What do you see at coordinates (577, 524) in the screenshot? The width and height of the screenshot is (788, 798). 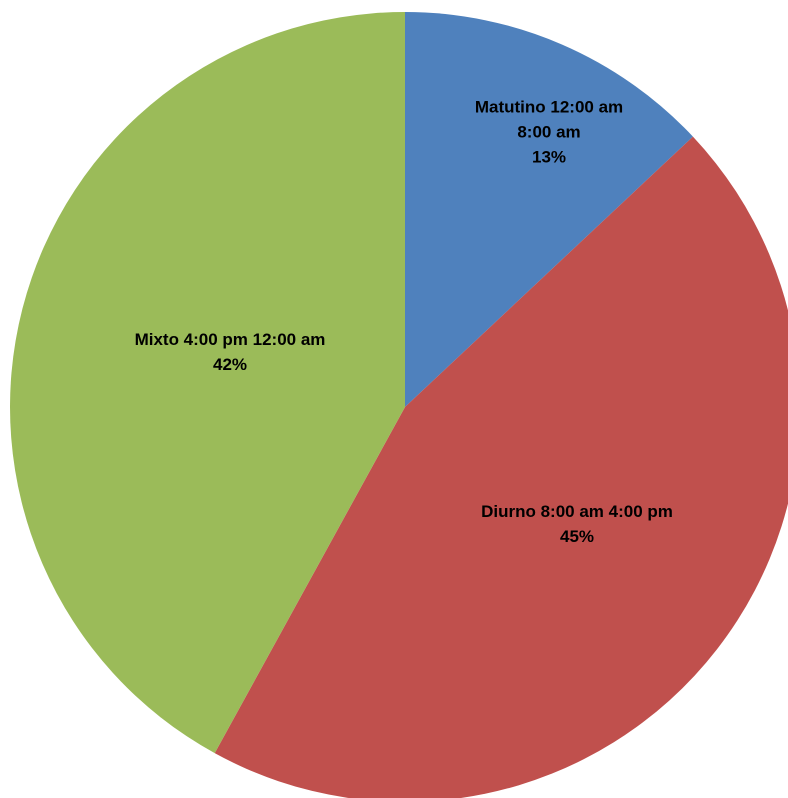 I see `pie-slice-label-2: Diurno 8:00 am 4:00 pm 45%` at bounding box center [577, 524].